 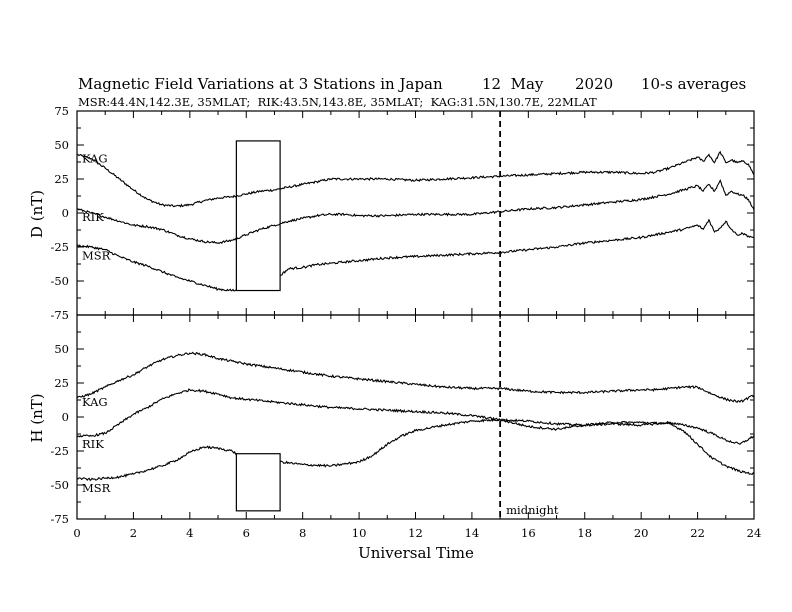 What do you see at coordinates (76, 533) in the screenshot?
I see `x-tick-label: 0` at bounding box center [76, 533].